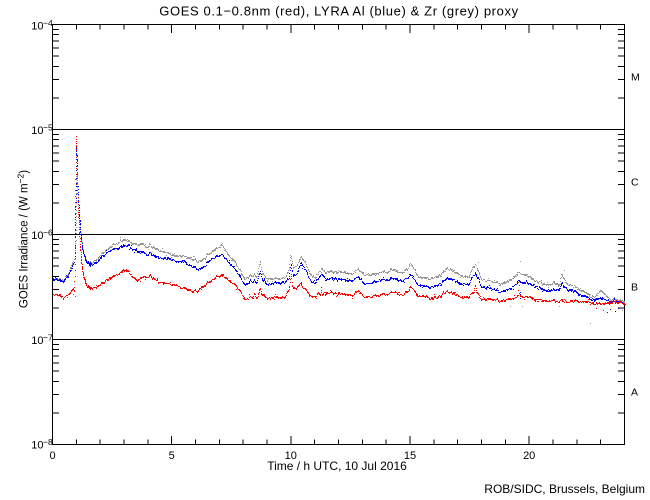 Image resolution: width=650 pixels, height=500 pixels. I want to click on svg-text: M, so click(635, 78).